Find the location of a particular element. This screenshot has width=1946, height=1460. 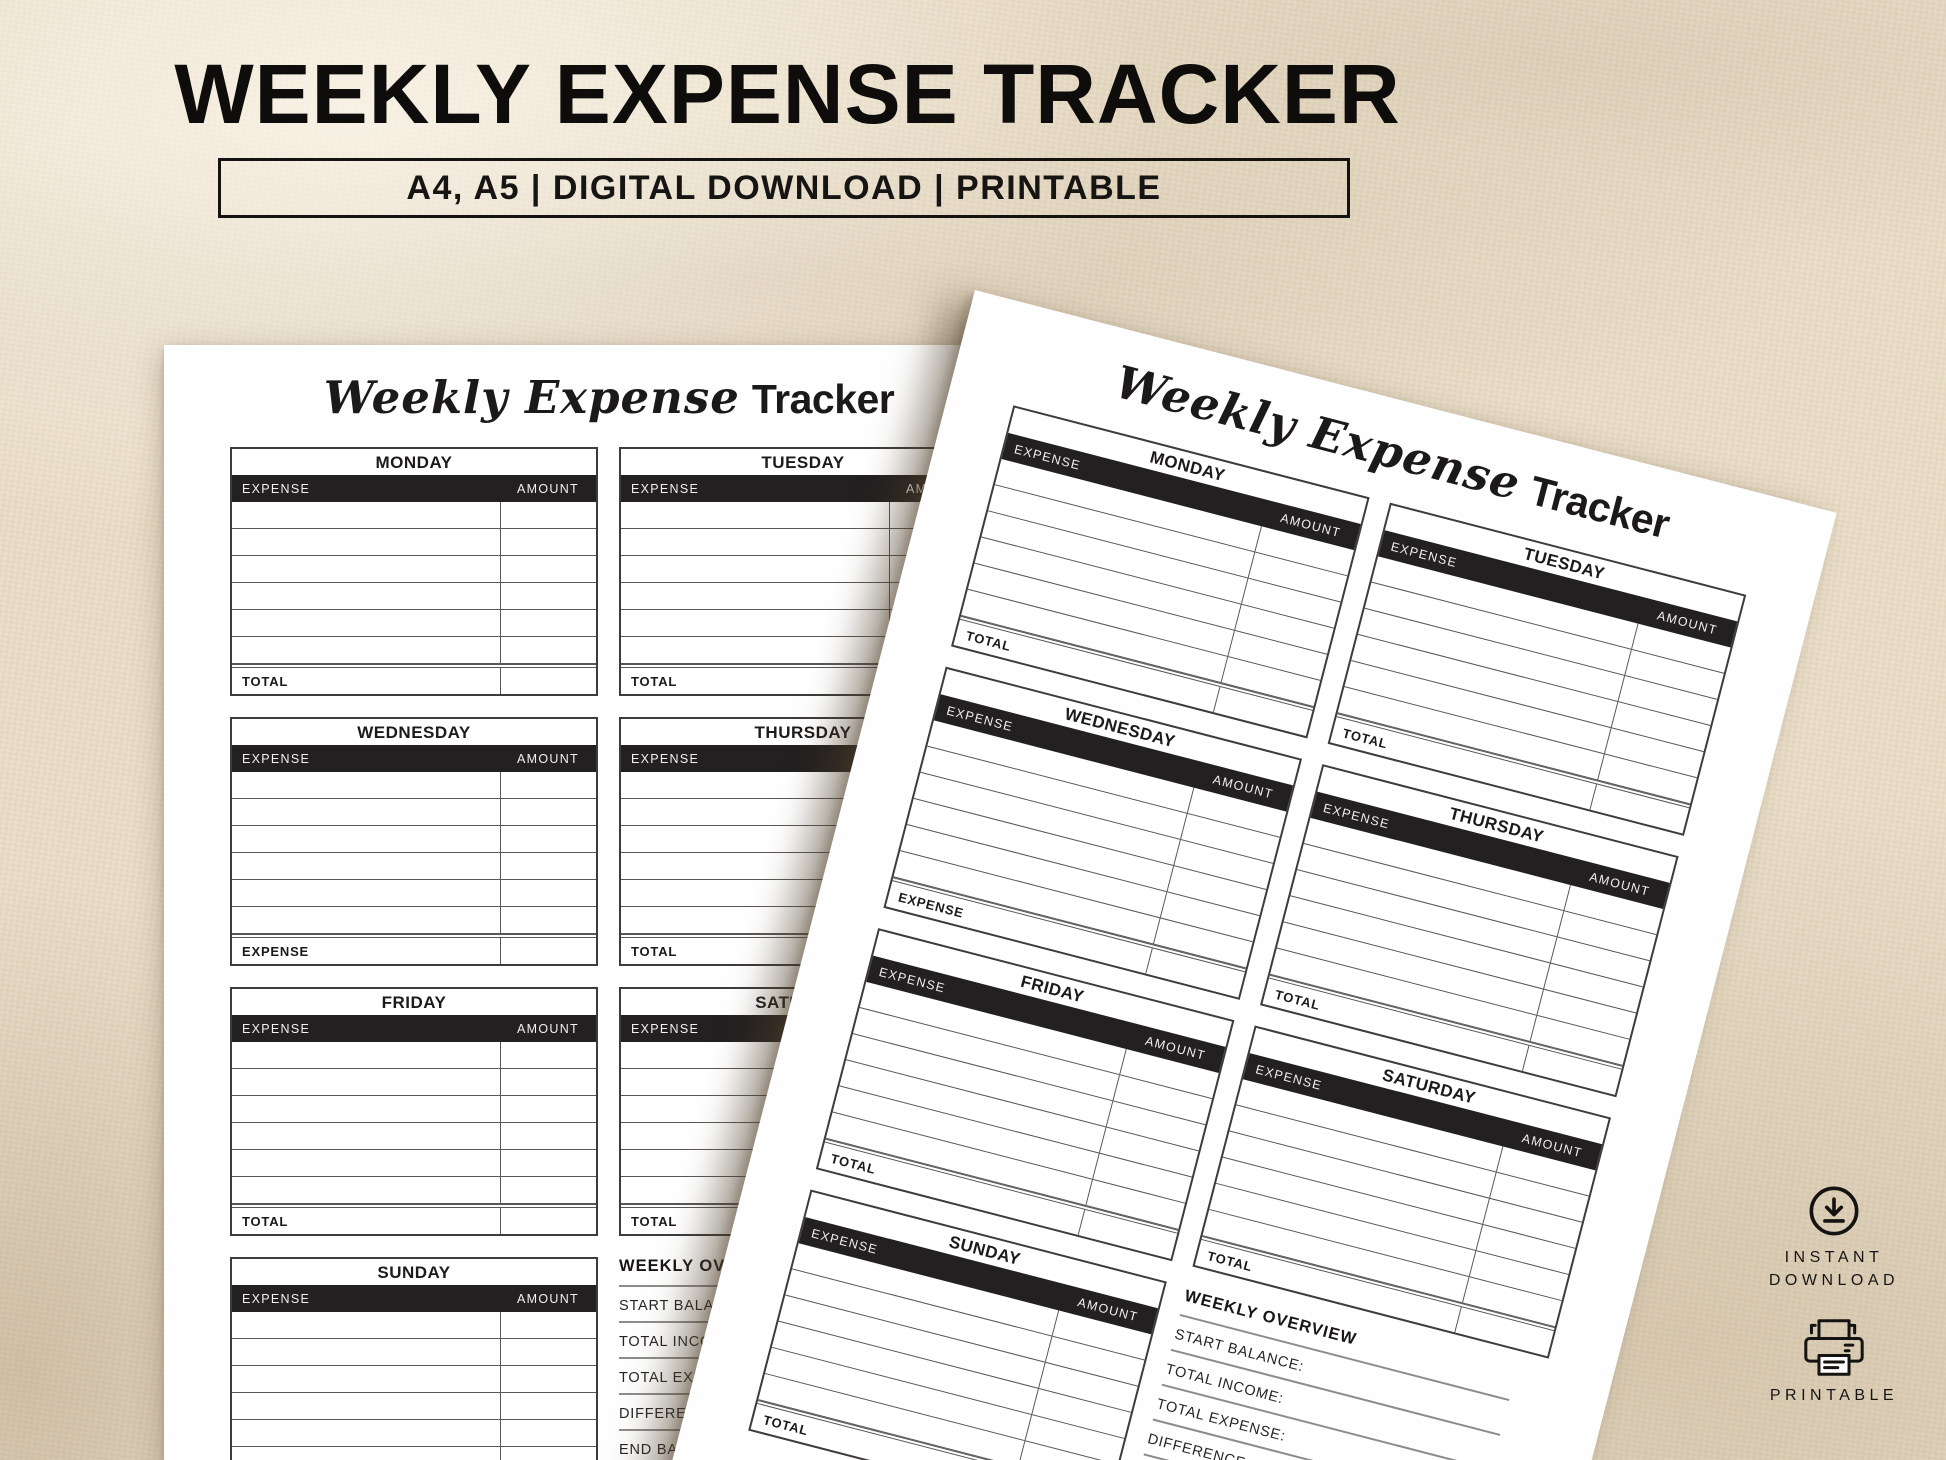

instant-download-label-line1: INSTANT is located at coordinates (1834, 1257).